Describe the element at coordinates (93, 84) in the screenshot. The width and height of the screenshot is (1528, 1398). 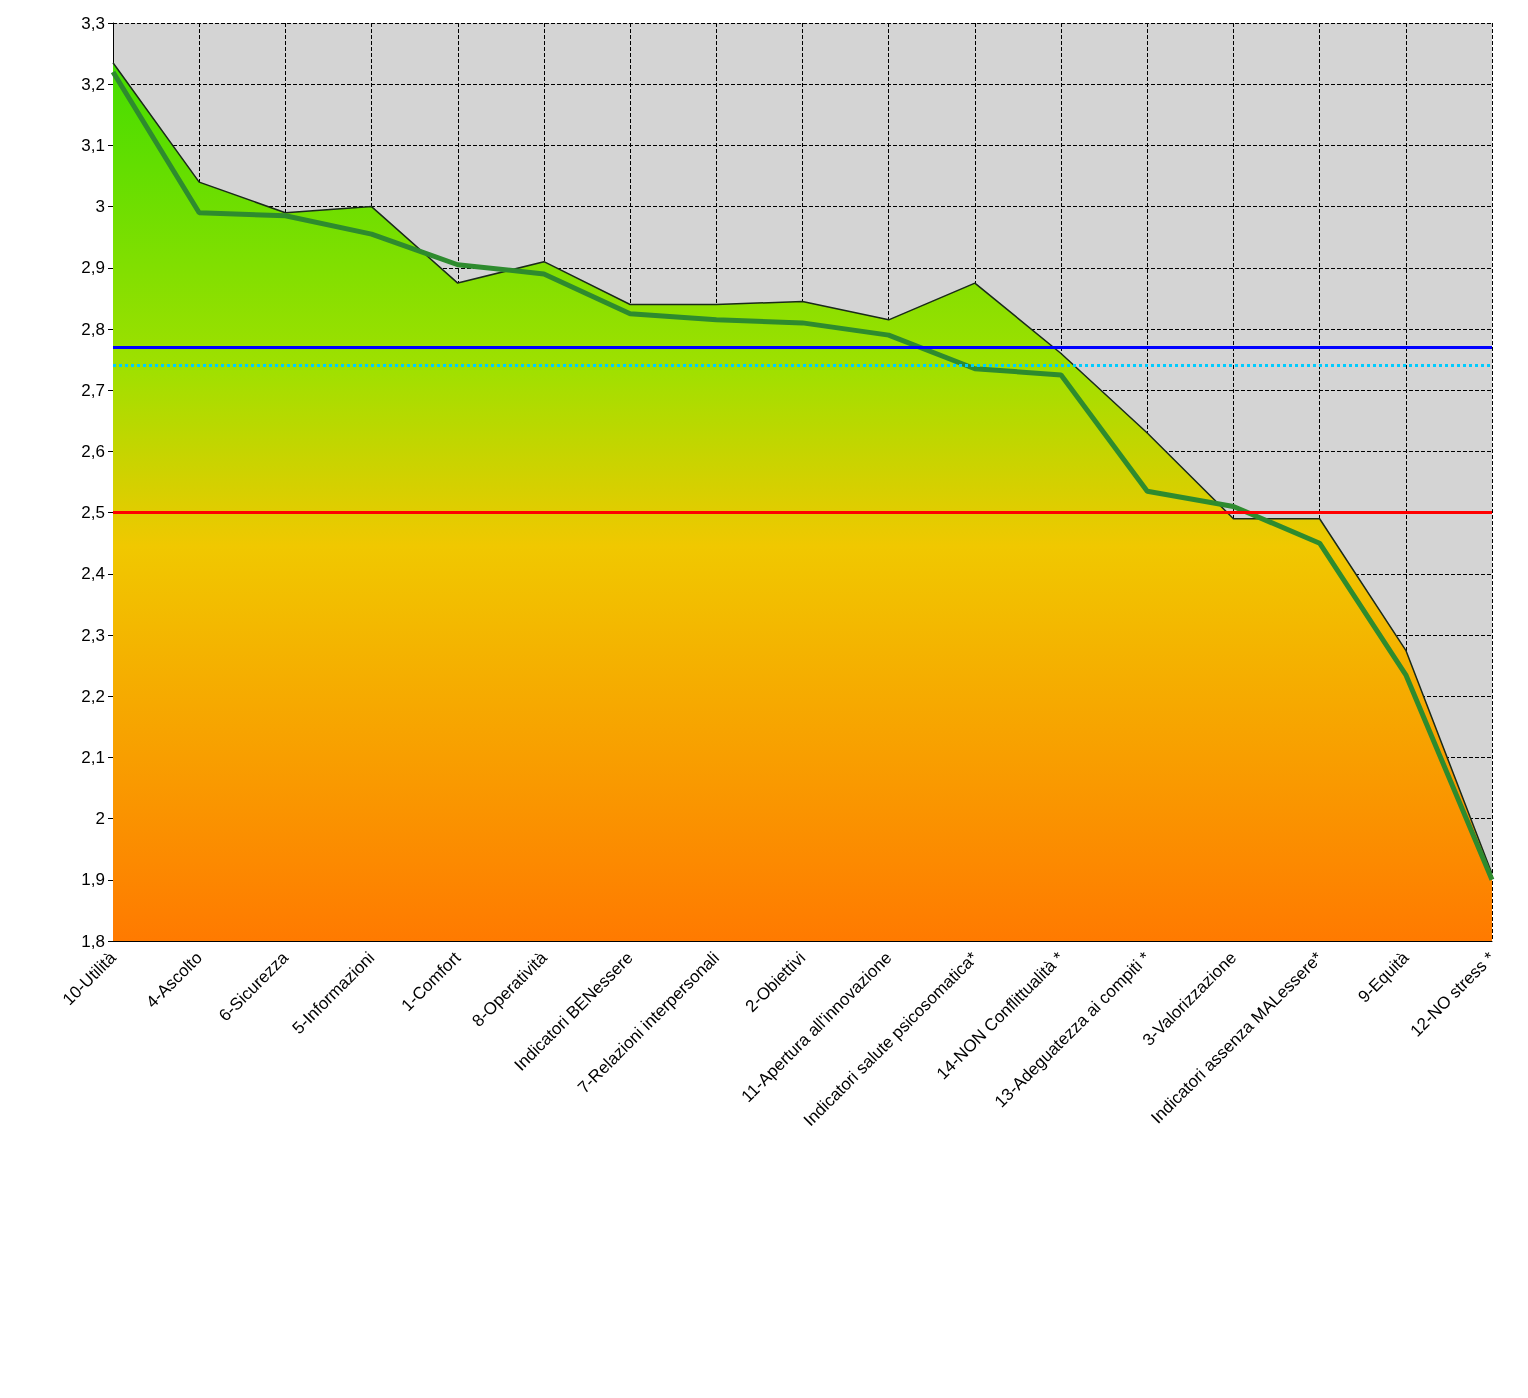
I see `y-tick-label: 3,2` at that location.